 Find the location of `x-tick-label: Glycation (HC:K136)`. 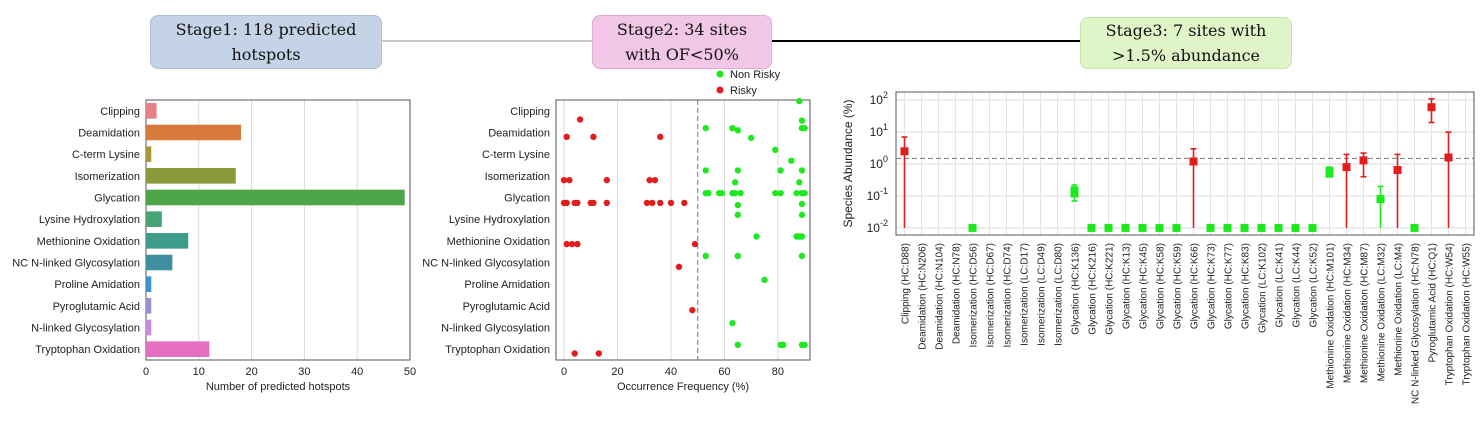

x-tick-label: Glycation (HC:K136) is located at coordinates (1076, 289).